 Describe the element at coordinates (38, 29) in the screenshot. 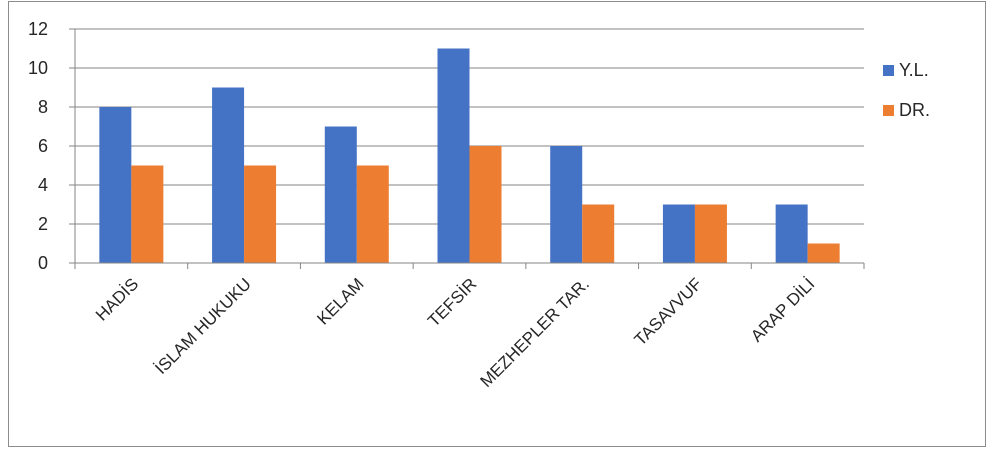

I see `y-tick-label: 12` at that location.